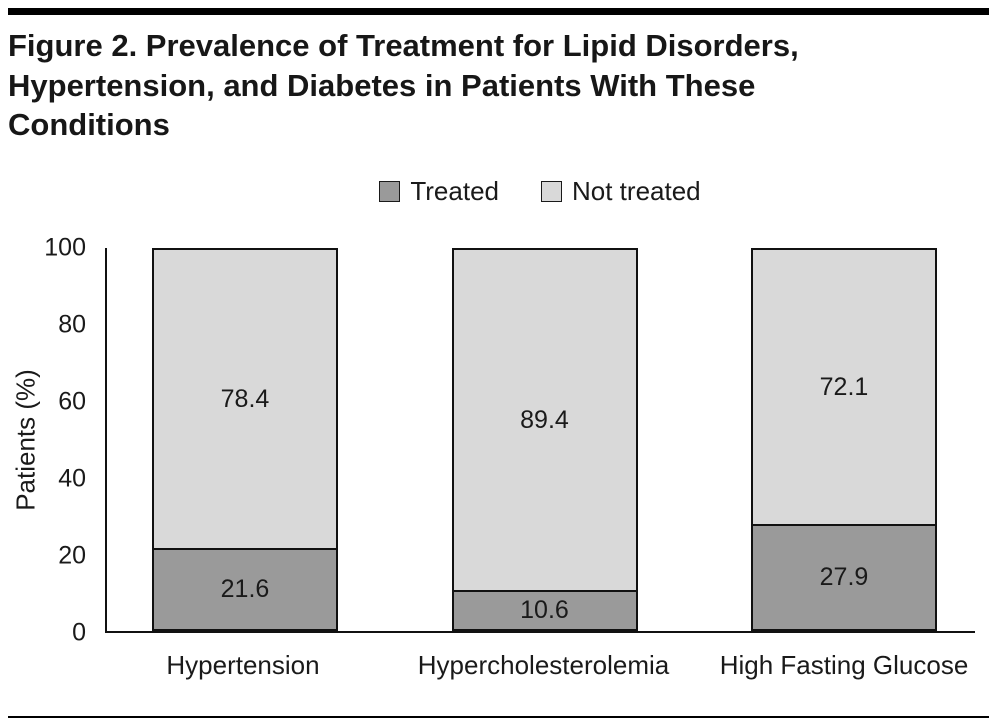 The height and width of the screenshot is (728, 999). Describe the element at coordinates (498, 717) in the screenshot. I see `bottom-rule` at that location.